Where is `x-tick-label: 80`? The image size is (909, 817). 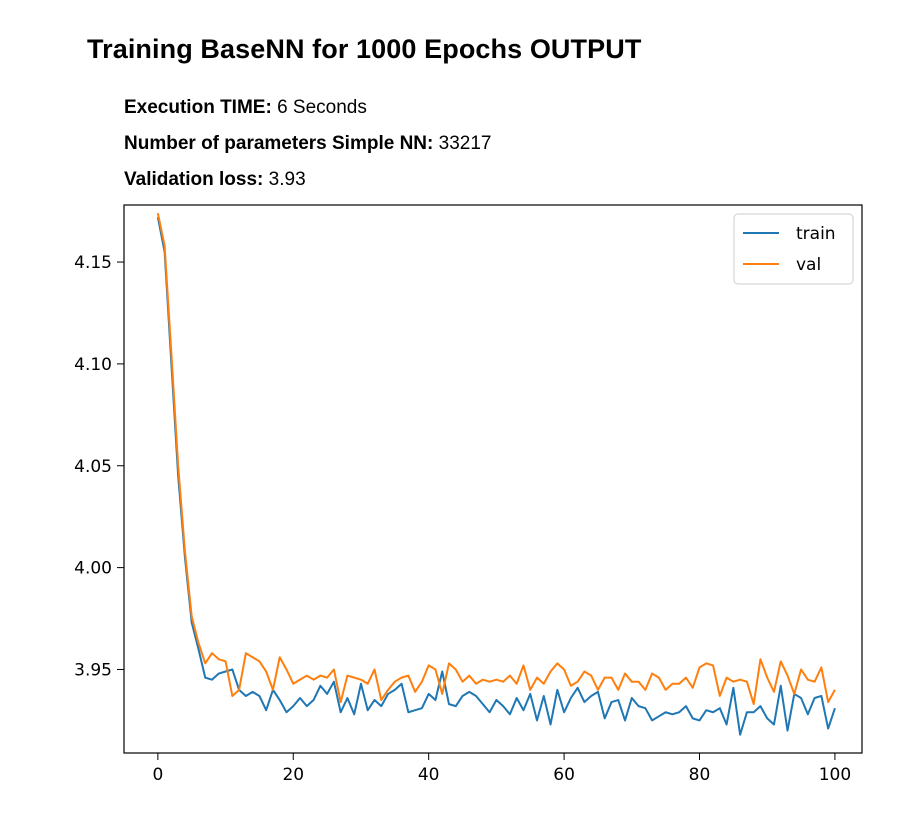
x-tick-label: 80 is located at coordinates (700, 775).